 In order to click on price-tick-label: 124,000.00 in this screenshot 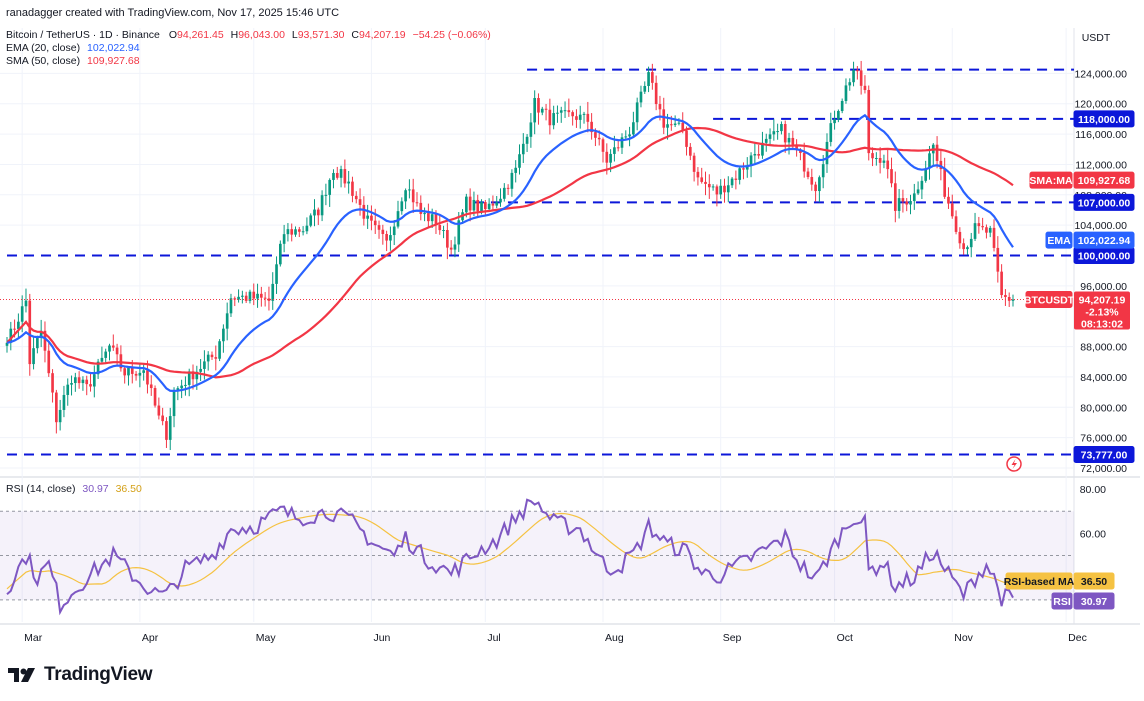, I will do `click(1100, 74)`.